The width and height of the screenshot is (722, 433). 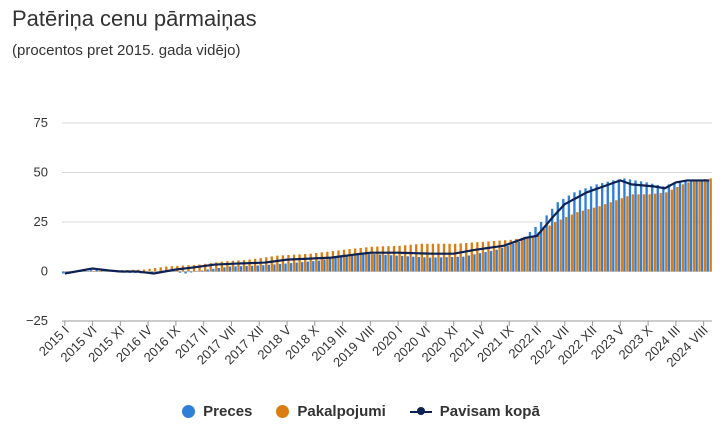 What do you see at coordinates (341, 411) in the screenshot?
I see `legend-label-pakalpojumi: Pakalpojumi` at bounding box center [341, 411].